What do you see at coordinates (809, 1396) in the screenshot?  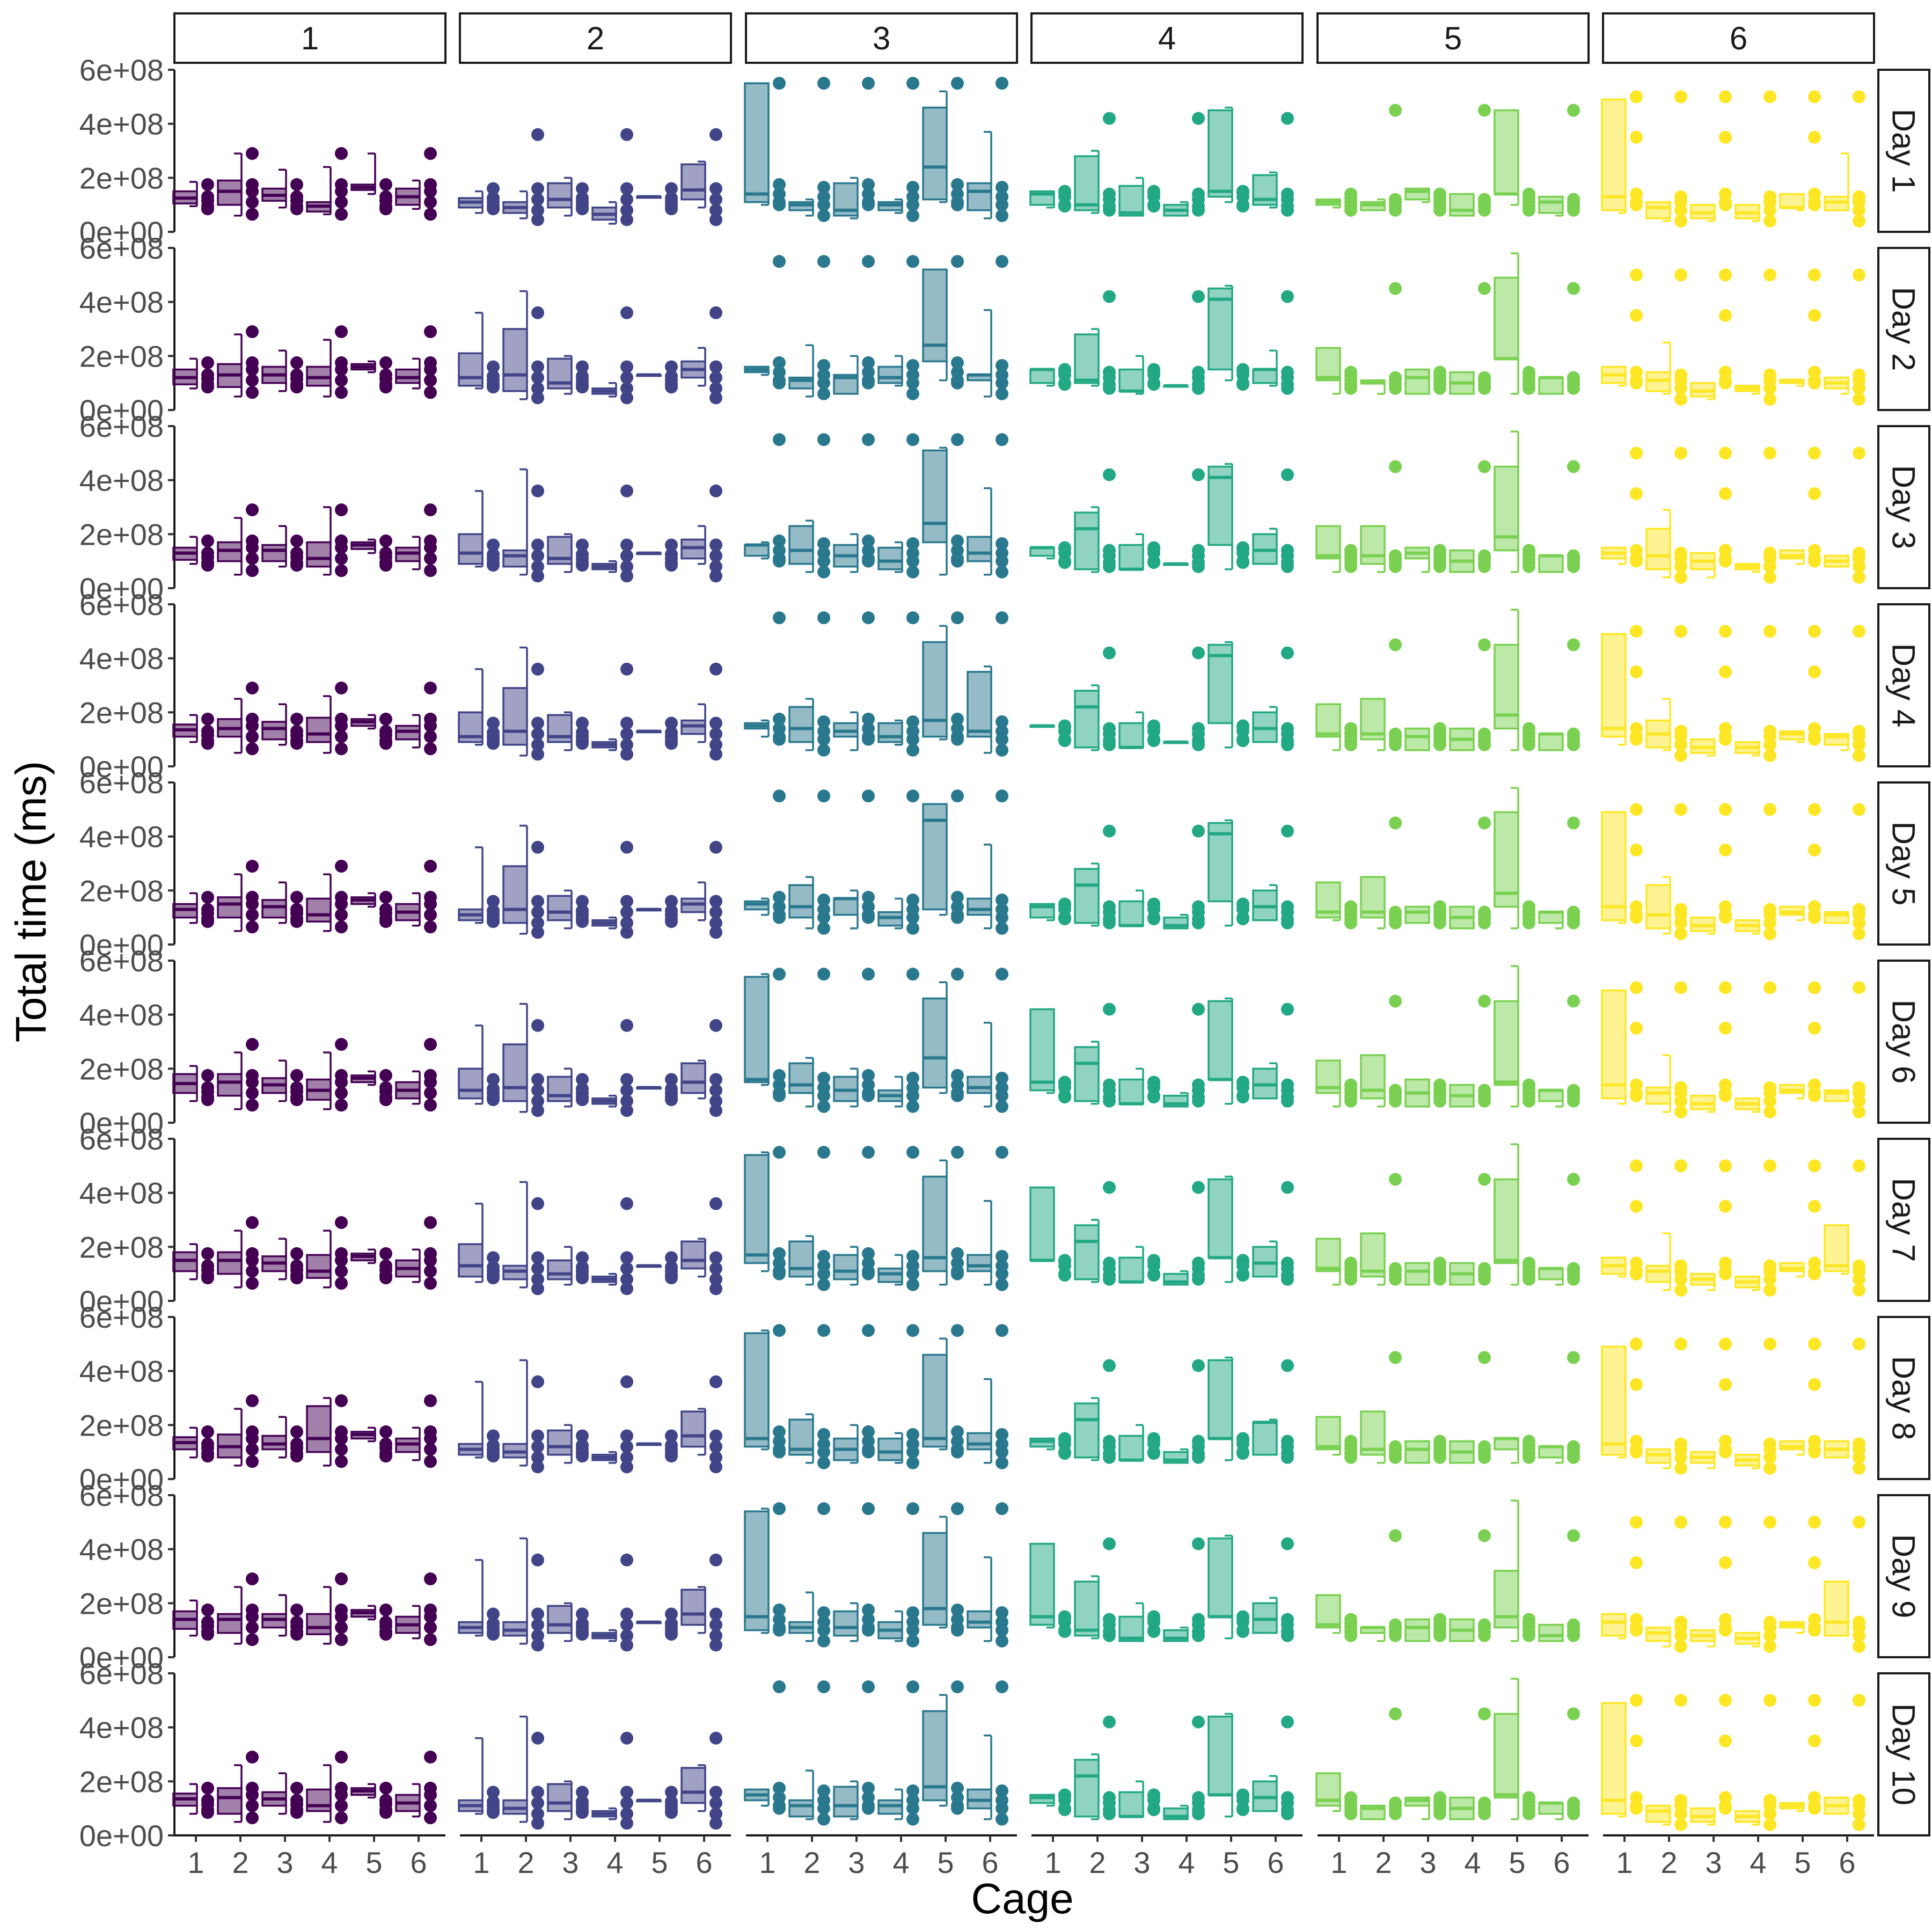 I see `boxplot-group-3-day8-cage2` at bounding box center [809, 1396].